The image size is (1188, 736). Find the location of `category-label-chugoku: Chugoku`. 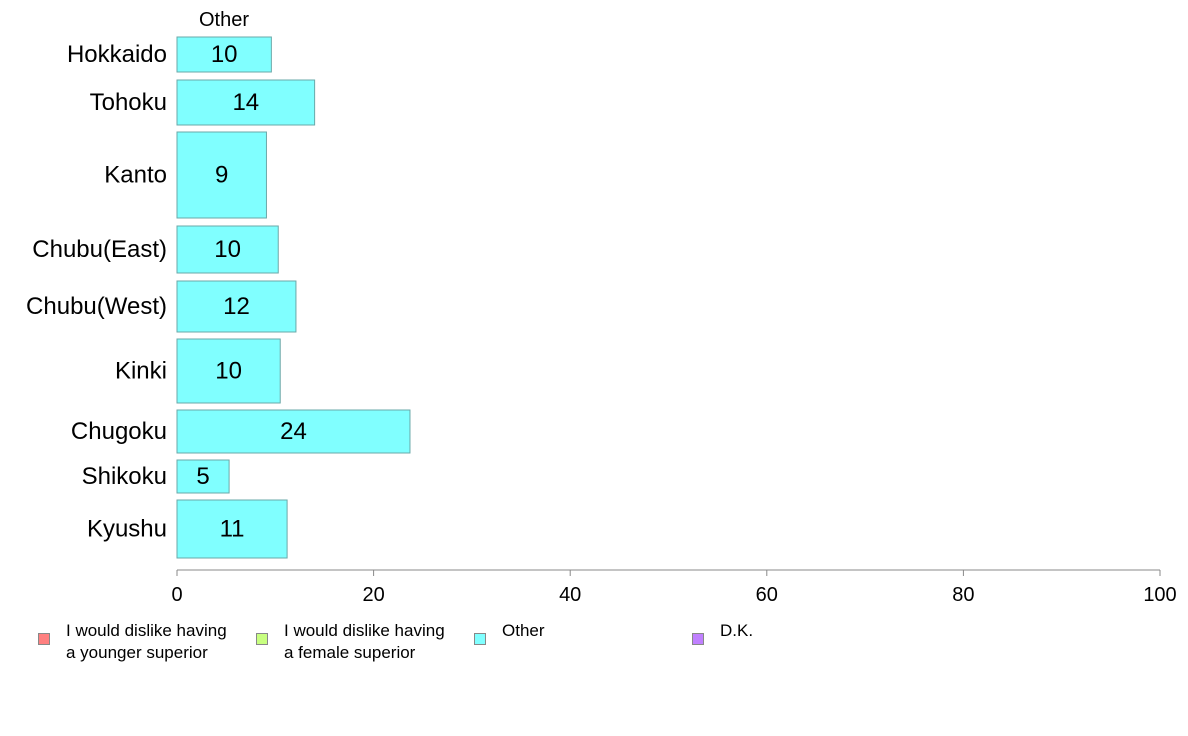

category-label-chugoku: Chugoku is located at coordinates (119, 431).